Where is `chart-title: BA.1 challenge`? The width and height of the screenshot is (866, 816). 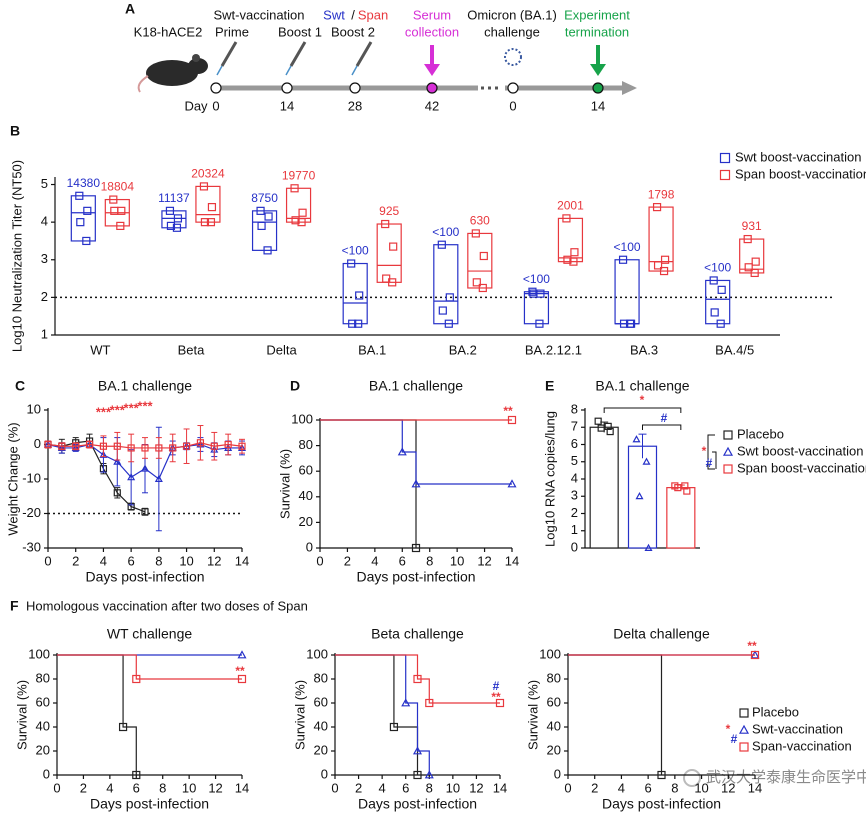
chart-title: BA.1 challenge is located at coordinates (145, 386).